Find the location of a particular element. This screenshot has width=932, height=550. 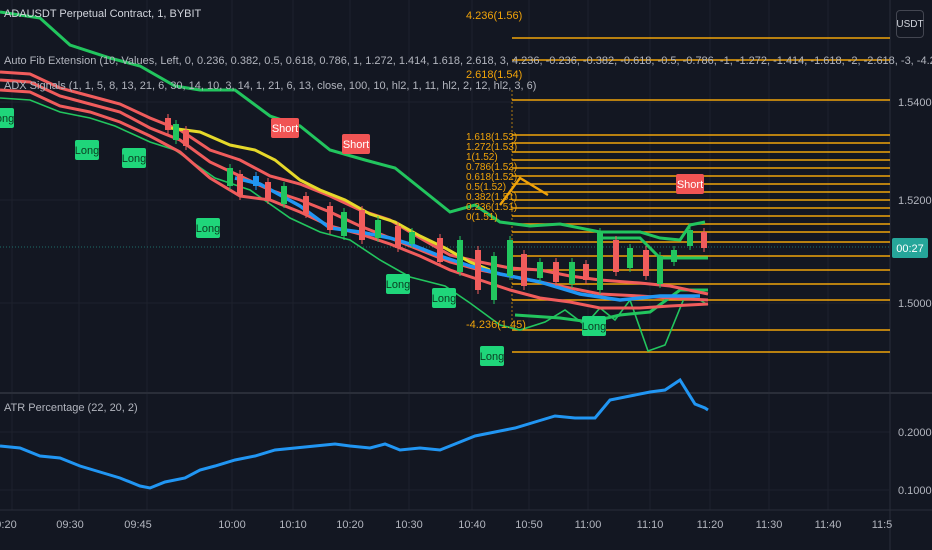

fib-label-cluster-item: 0.786(1.52) is located at coordinates (491, 167).